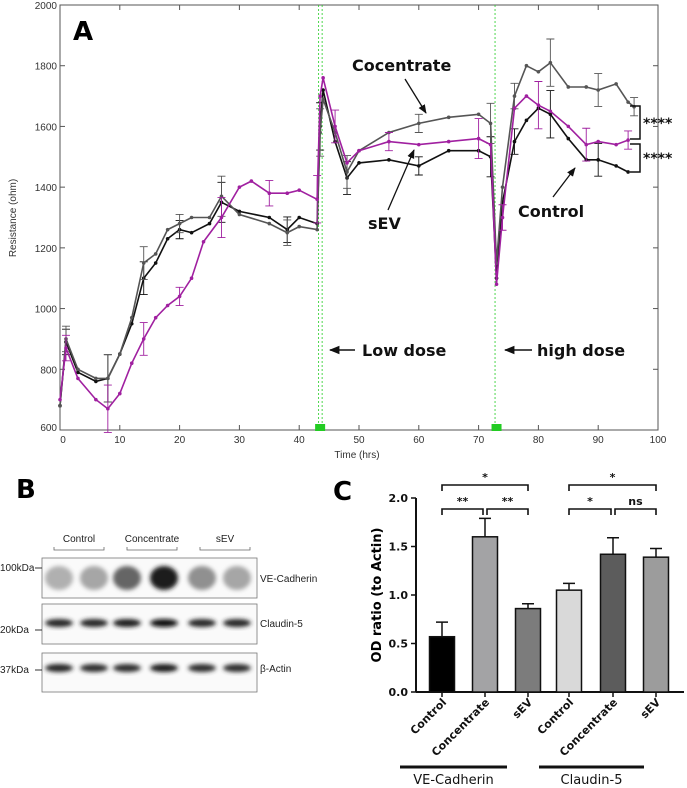 This screenshot has height=788, width=687. Describe the element at coordinates (377, 595) in the screenshot. I see `y-axis-label-c: OD ratio (to Actin)` at that location.